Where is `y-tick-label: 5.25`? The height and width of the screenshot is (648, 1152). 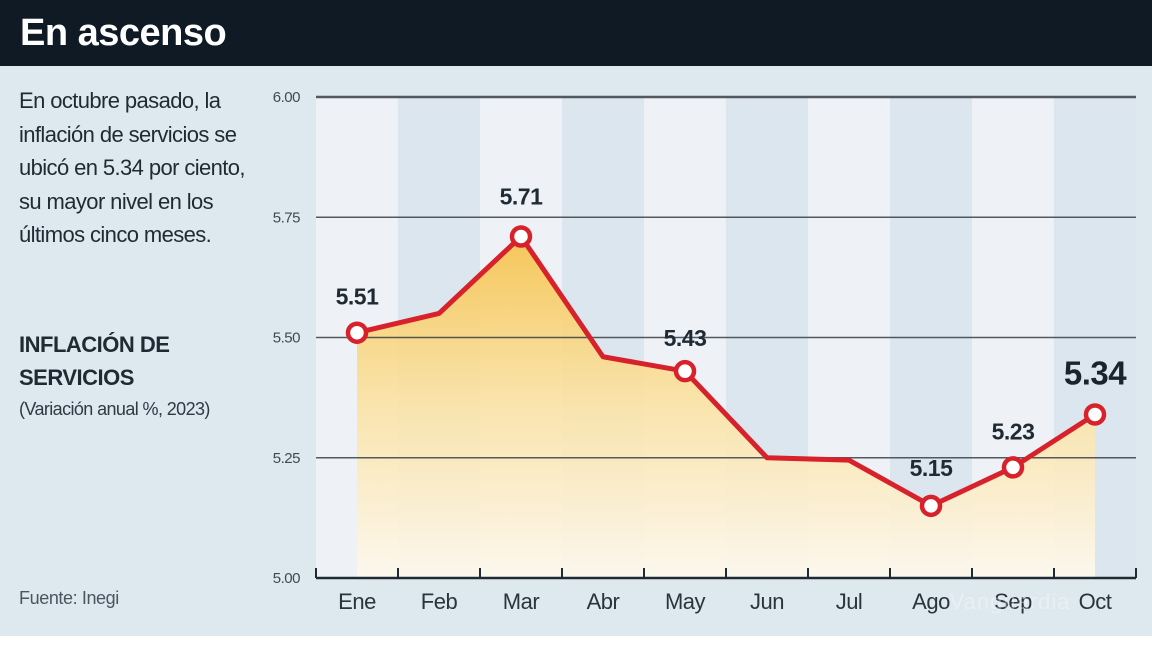 y-tick-label: 5.25 is located at coordinates (286, 458).